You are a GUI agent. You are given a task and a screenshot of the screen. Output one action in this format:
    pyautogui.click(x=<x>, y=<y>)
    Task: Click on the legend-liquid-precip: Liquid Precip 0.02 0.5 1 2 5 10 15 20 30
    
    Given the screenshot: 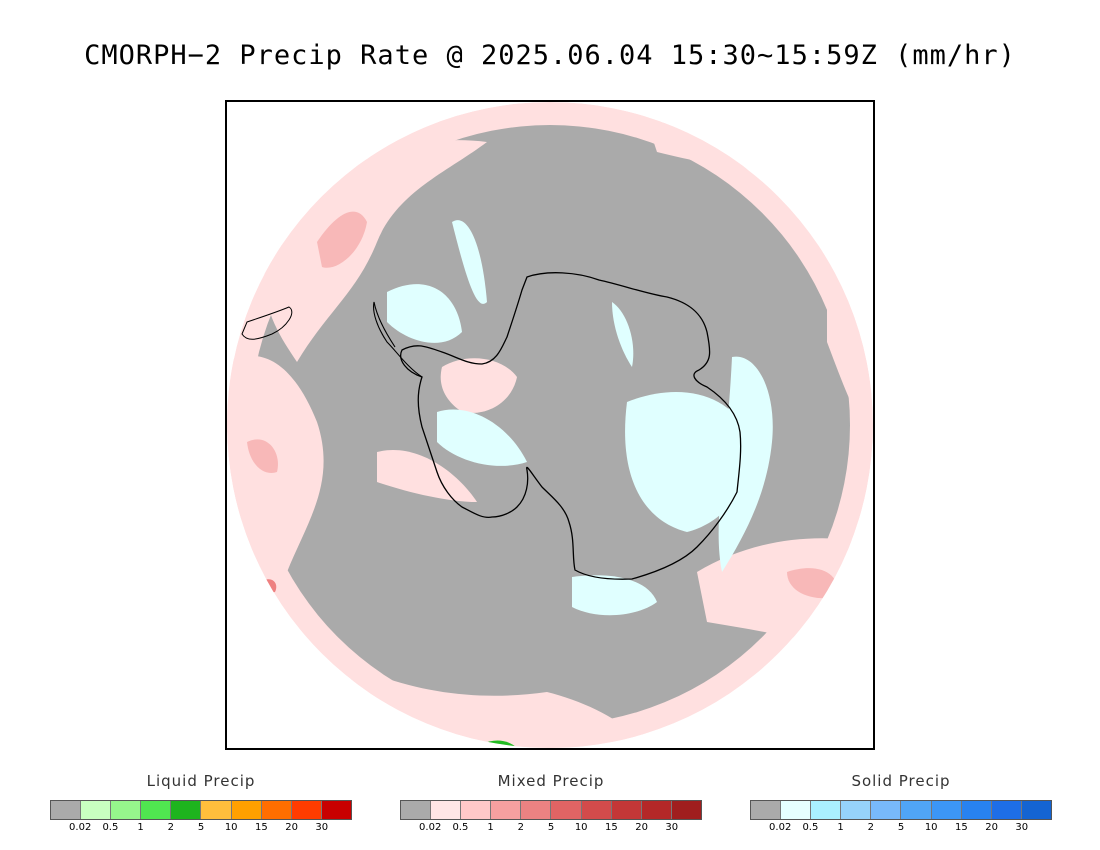 What is the action you would take?
    pyautogui.click(x=201, y=805)
    